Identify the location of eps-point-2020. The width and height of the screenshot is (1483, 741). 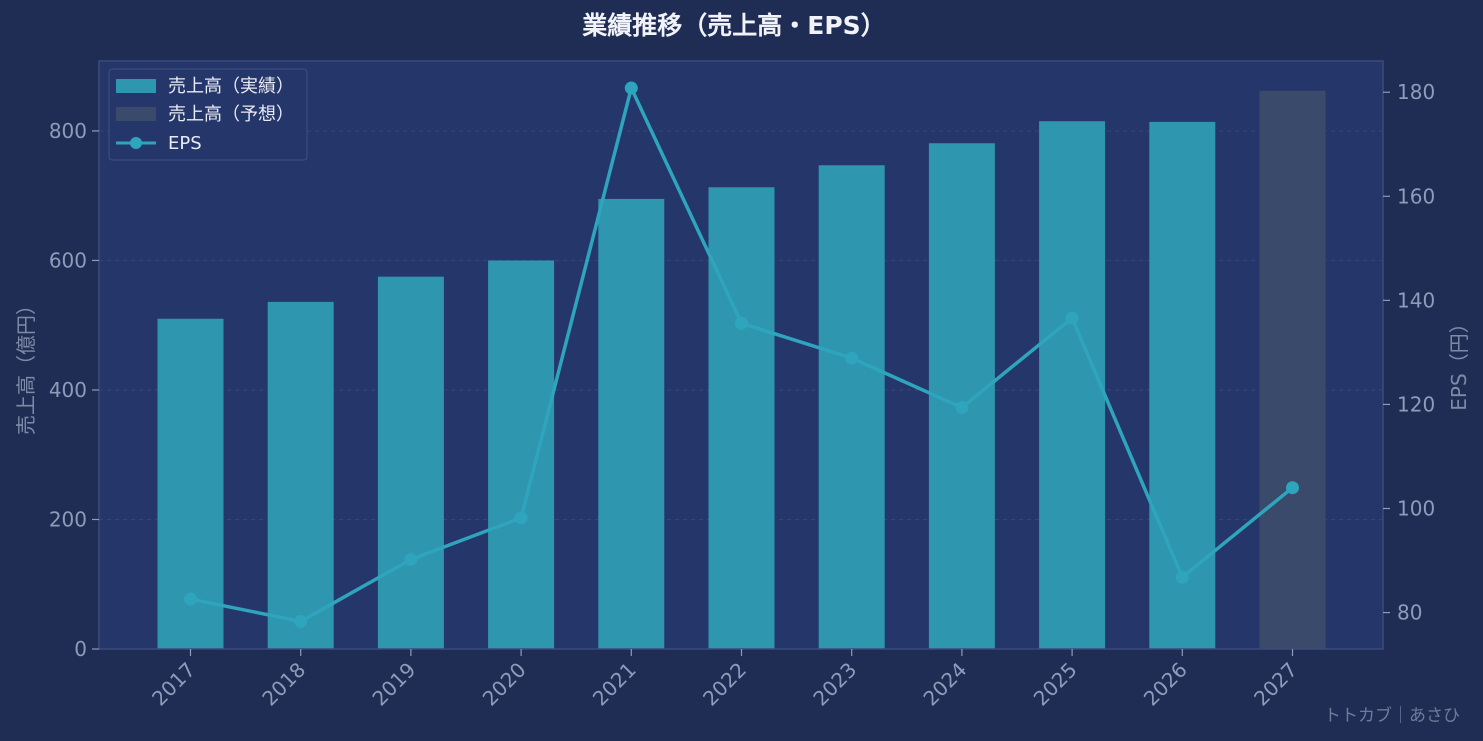
(521, 518).